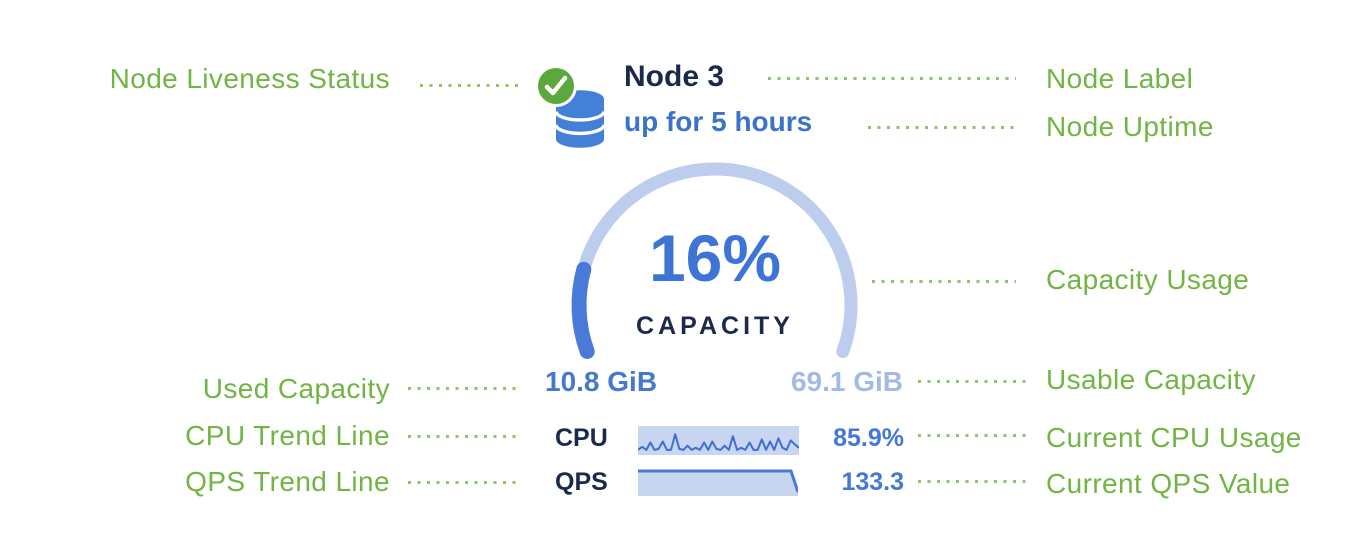 Image resolution: width=1348 pixels, height=548 pixels. I want to click on annotation-cpu-trend-line: CPU Trend Line, so click(287, 435).